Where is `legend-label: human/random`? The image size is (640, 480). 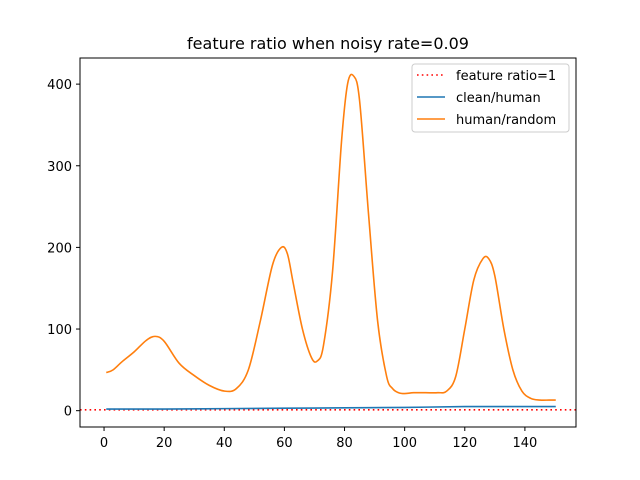
legend-label: human/random is located at coordinates (506, 120).